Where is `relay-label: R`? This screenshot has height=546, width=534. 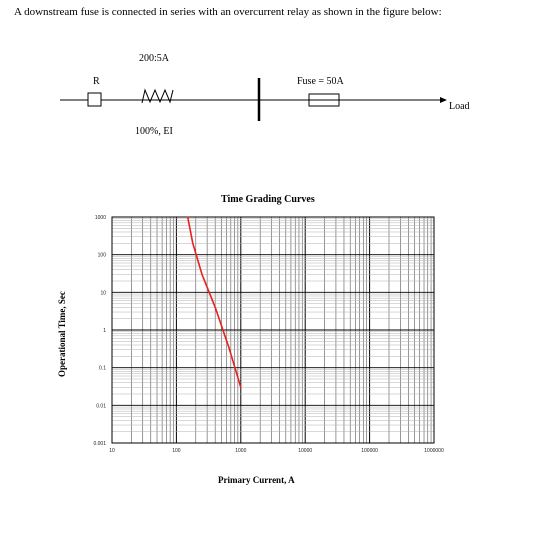 relay-label: R is located at coordinates (96, 81).